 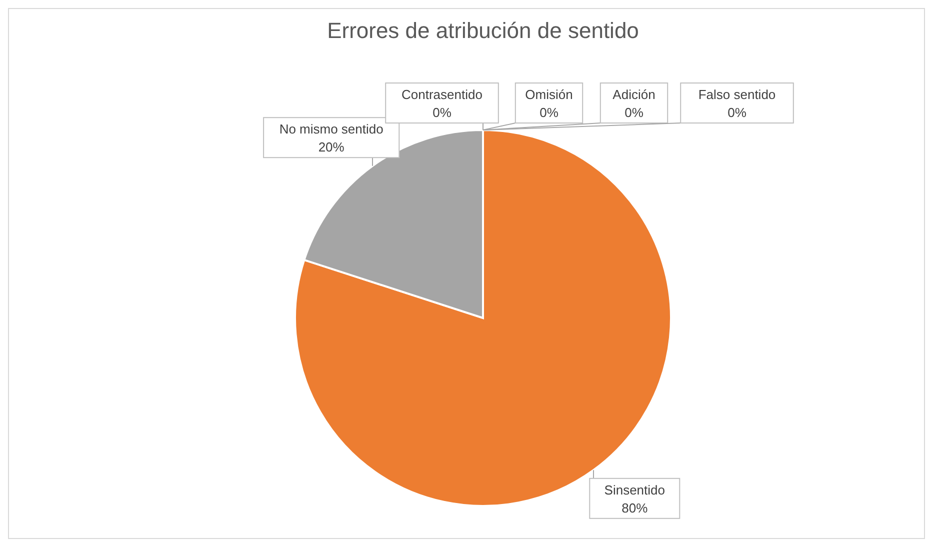 I want to click on slice-label: No mismo sentido, so click(x=331, y=129).